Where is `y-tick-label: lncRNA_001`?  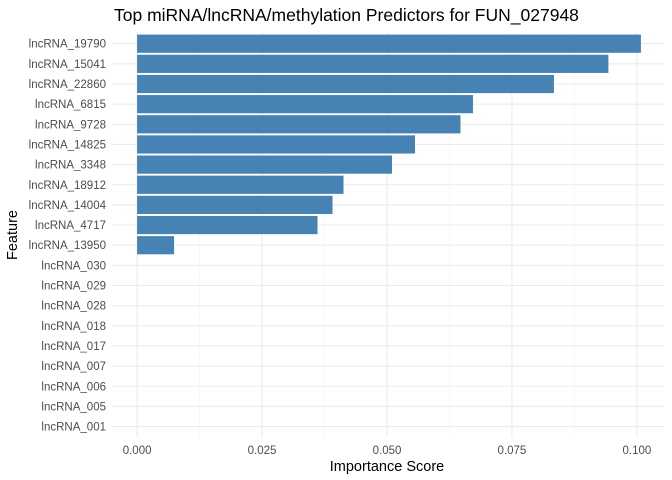 y-tick-label: lncRNA_001 is located at coordinates (73, 428).